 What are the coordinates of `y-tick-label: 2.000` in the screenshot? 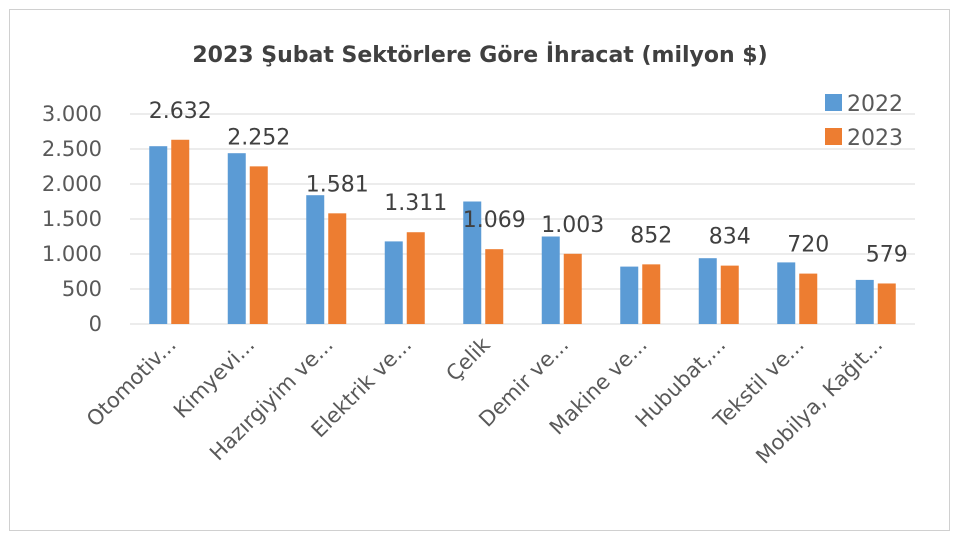 It's located at (72, 184).